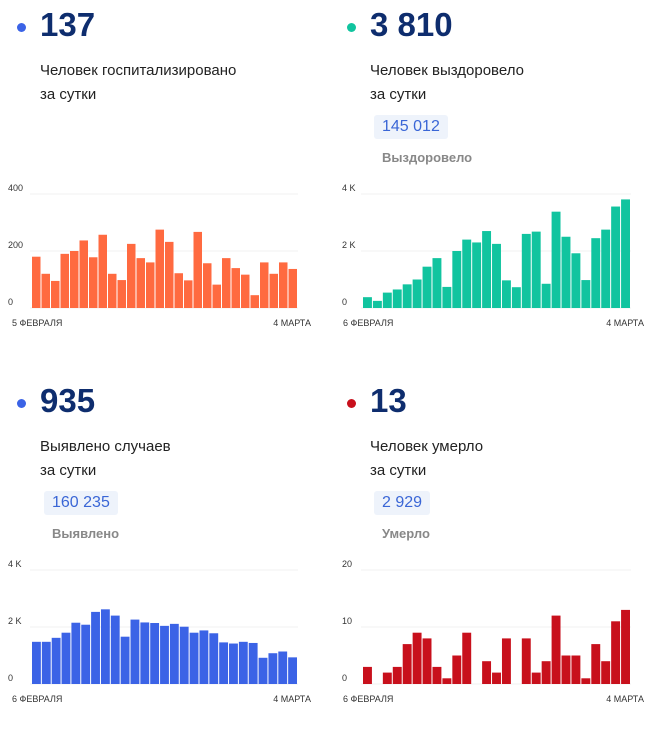  What do you see at coordinates (447, 70) in the screenshot?
I see `label-line1: Человек выздоровело` at bounding box center [447, 70].